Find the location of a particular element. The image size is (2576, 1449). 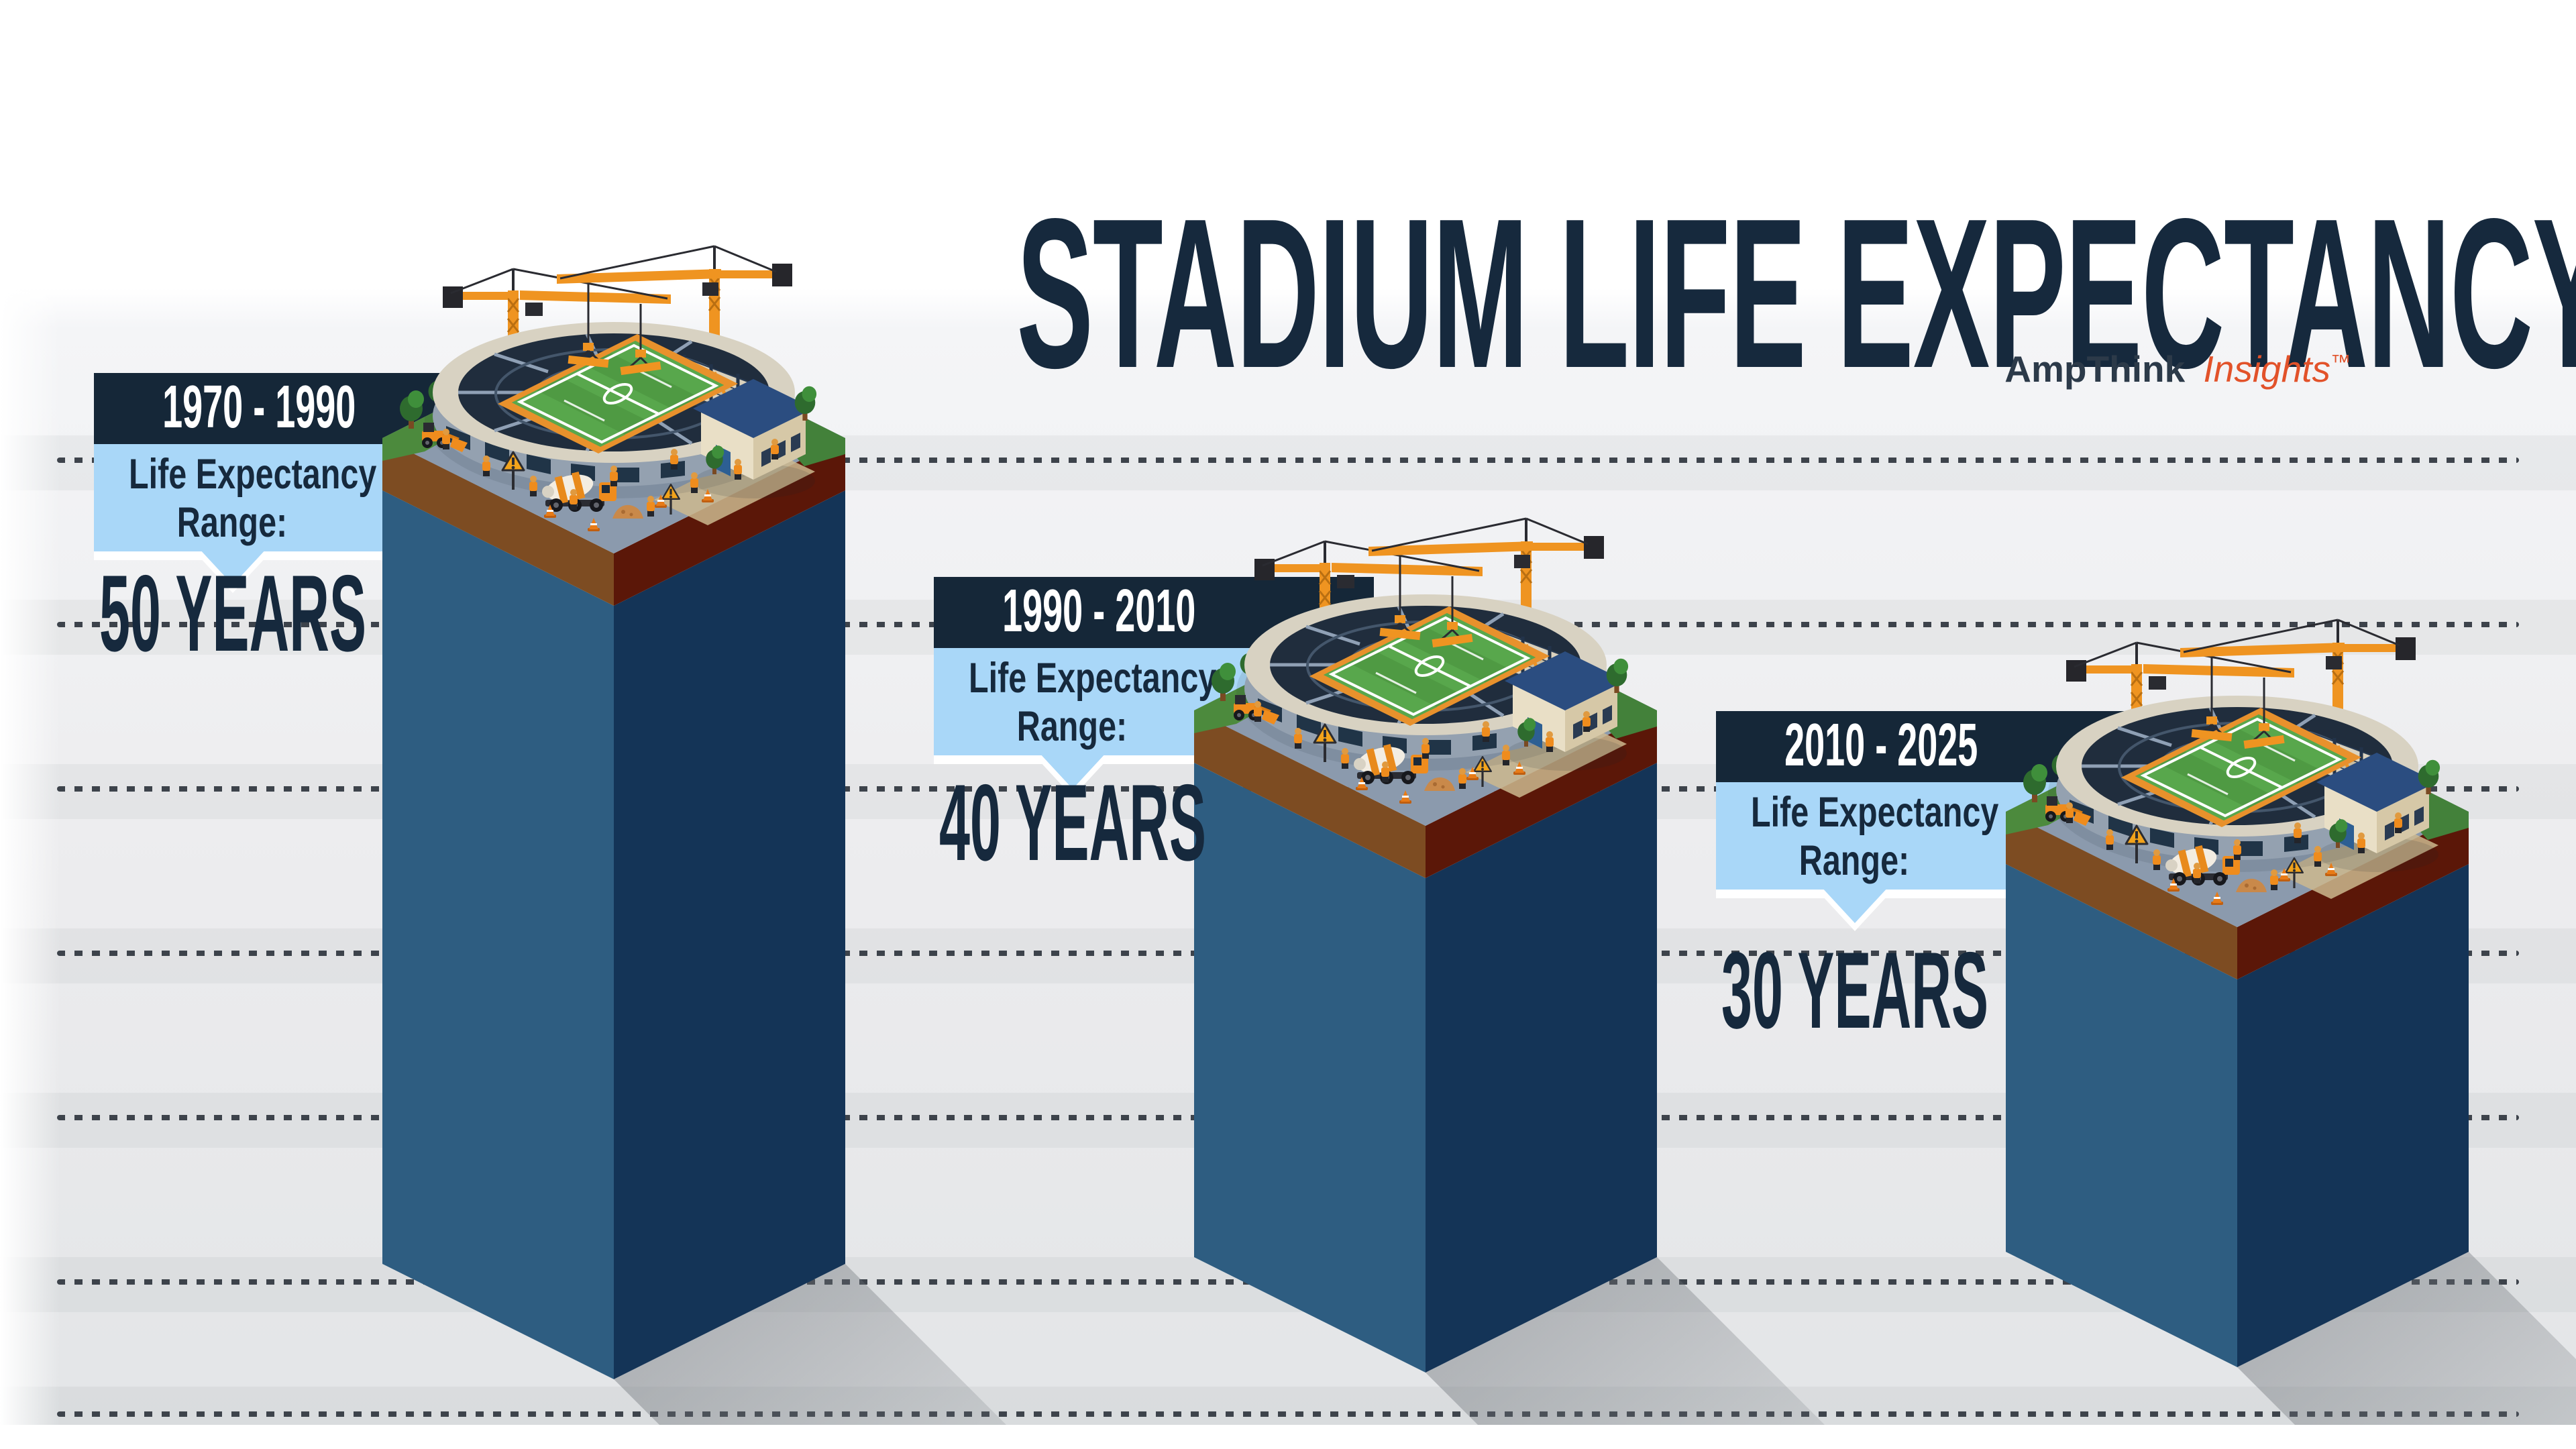

period-text: 1990 - 2010 is located at coordinates (1099, 611).